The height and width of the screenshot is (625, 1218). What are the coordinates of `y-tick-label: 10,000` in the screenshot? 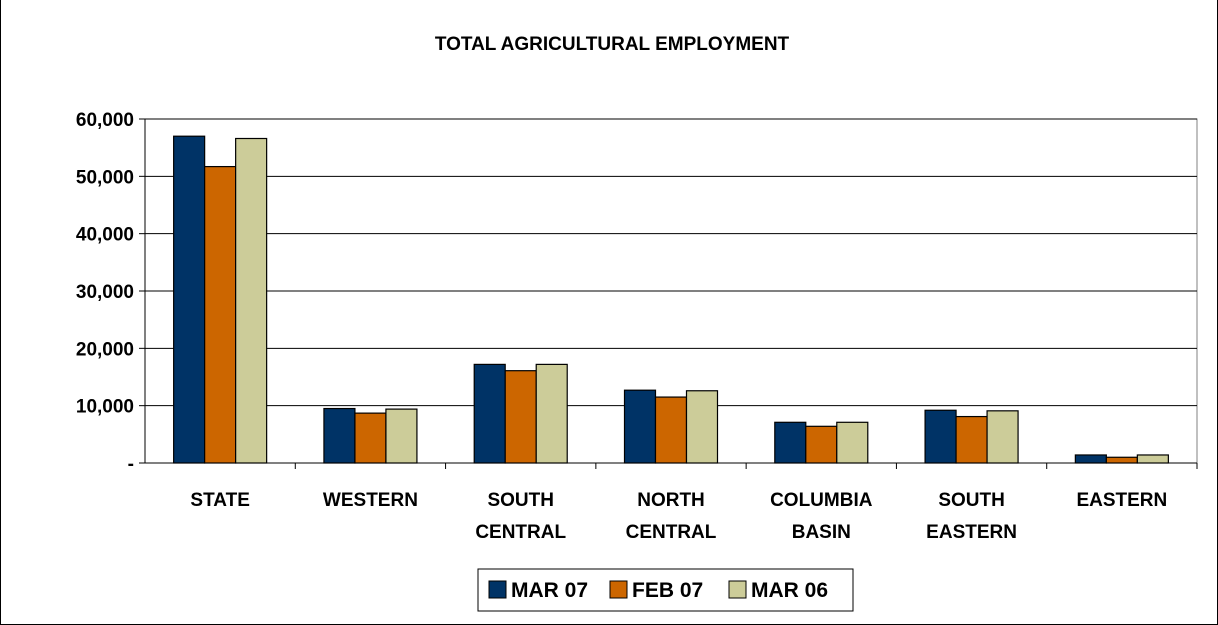 It's located at (105, 407).